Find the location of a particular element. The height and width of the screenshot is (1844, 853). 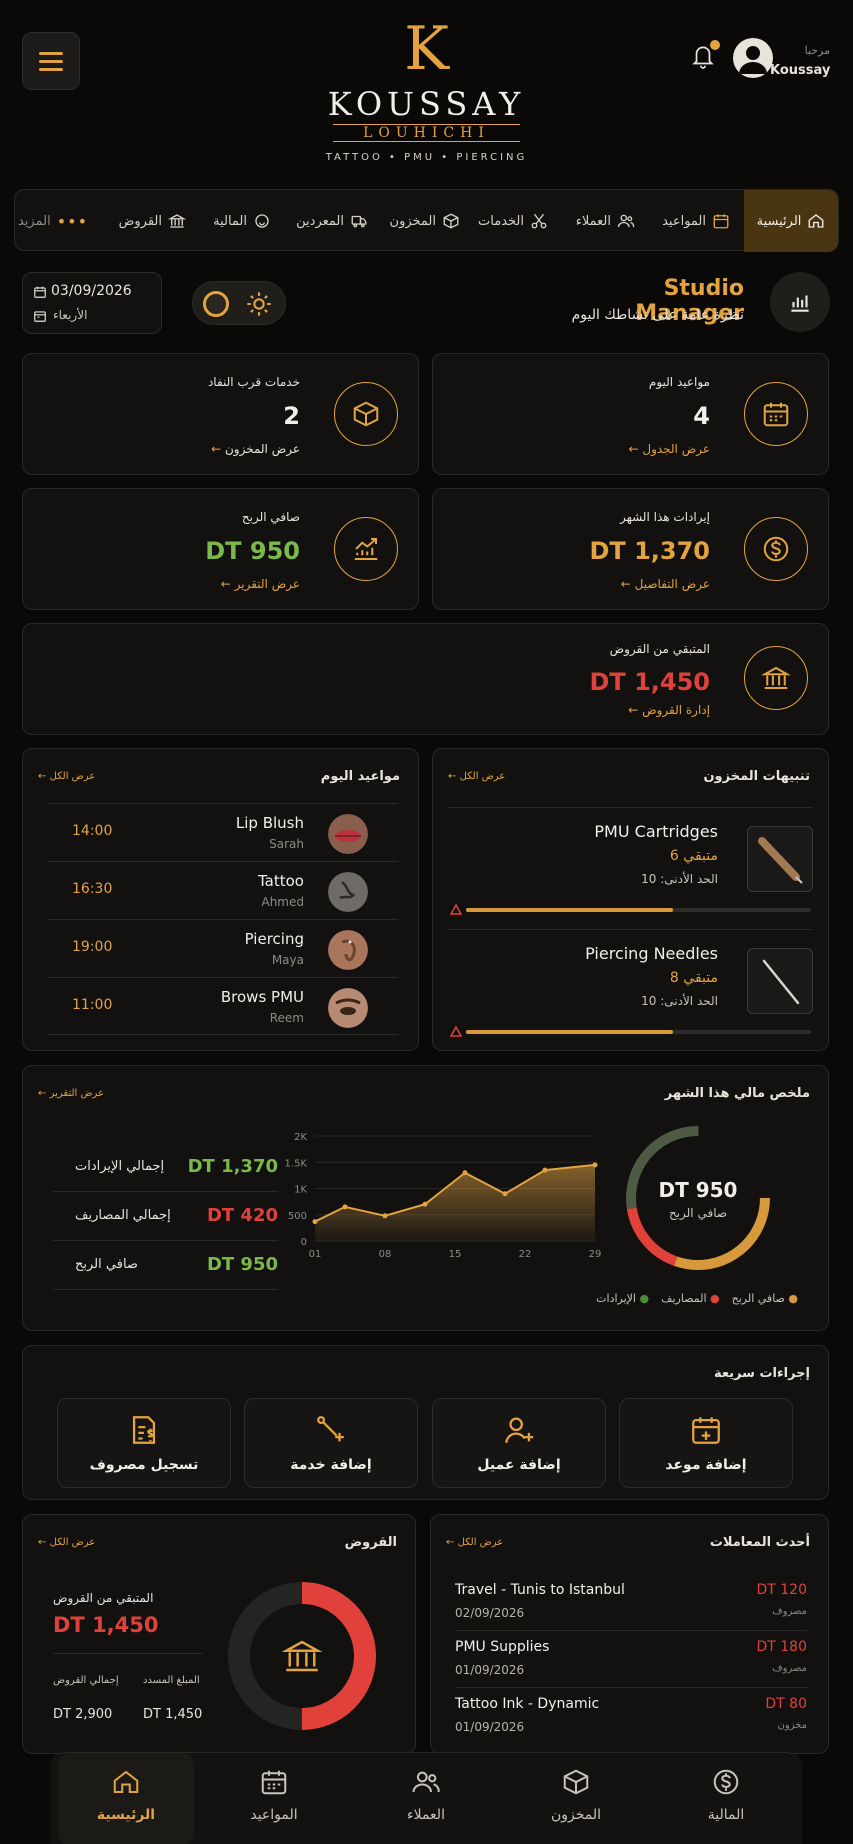

finance-row: صافي الربح DT 950 is located at coordinates (165, 1266).